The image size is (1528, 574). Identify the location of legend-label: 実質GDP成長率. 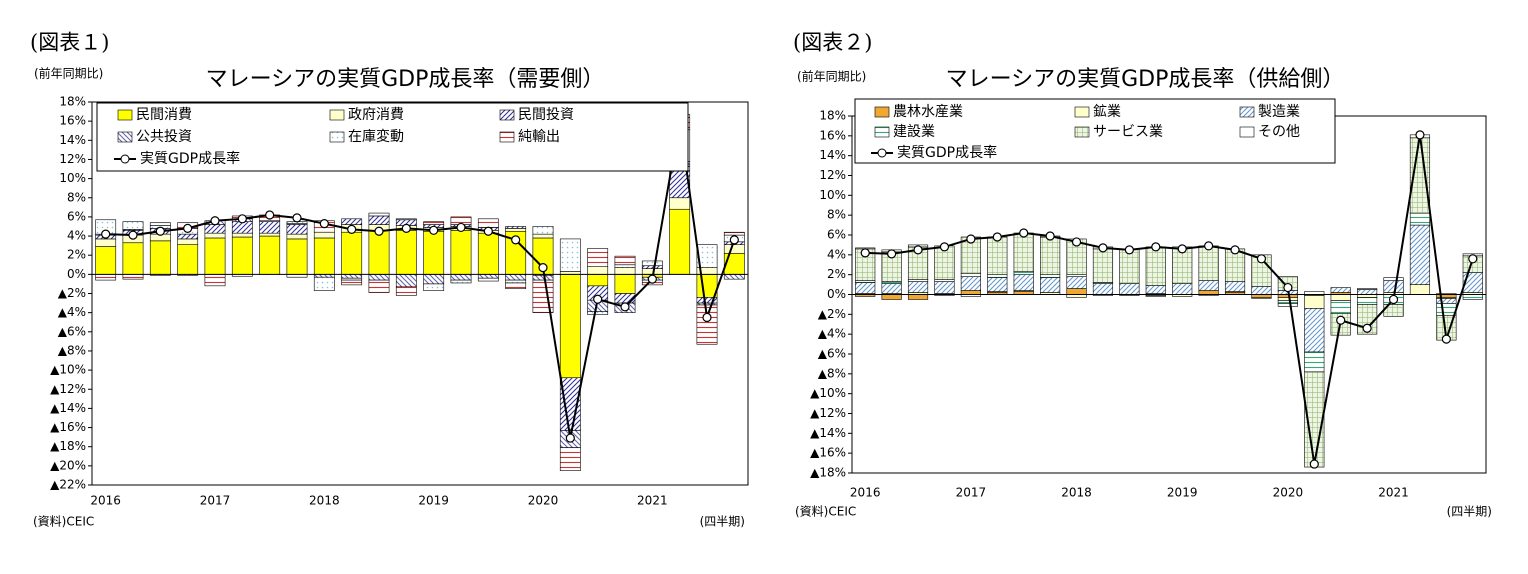
(947, 152).